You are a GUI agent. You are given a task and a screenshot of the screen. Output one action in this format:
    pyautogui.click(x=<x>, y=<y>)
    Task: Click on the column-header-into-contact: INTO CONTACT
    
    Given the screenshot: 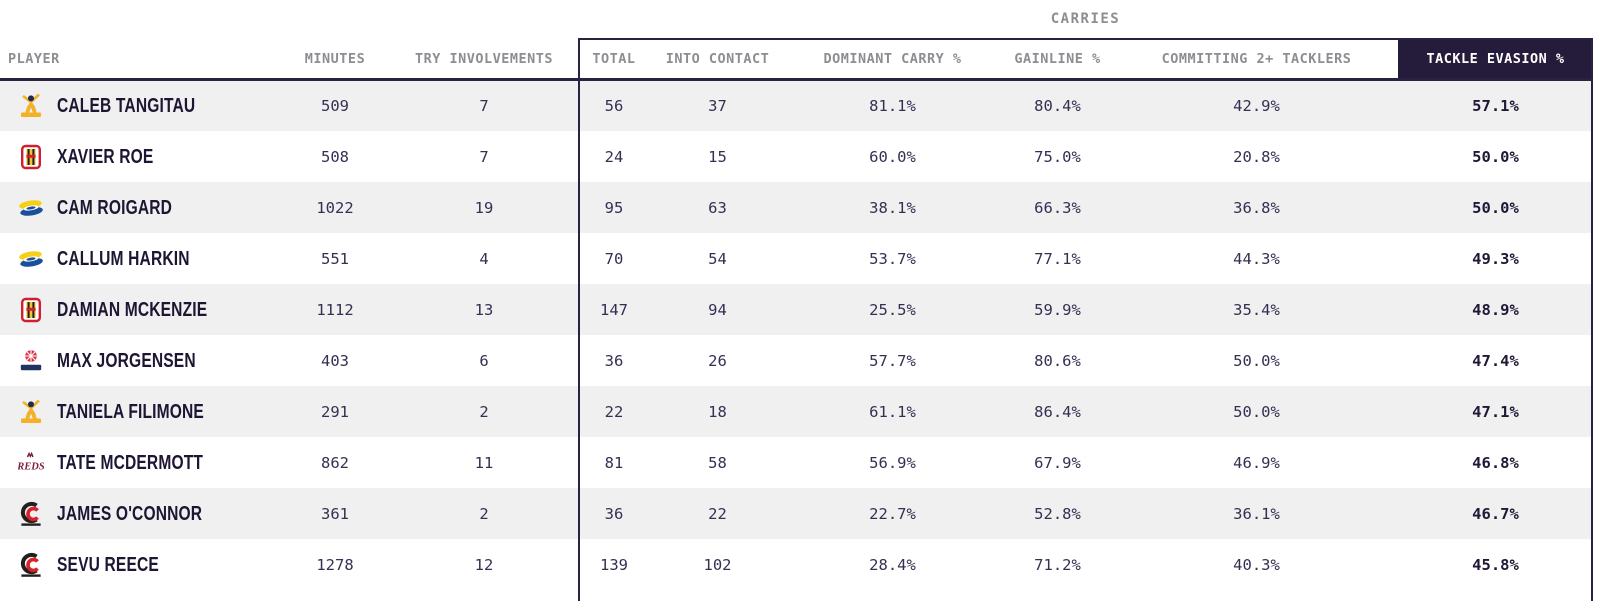 What is the action you would take?
    pyautogui.click(x=717, y=59)
    